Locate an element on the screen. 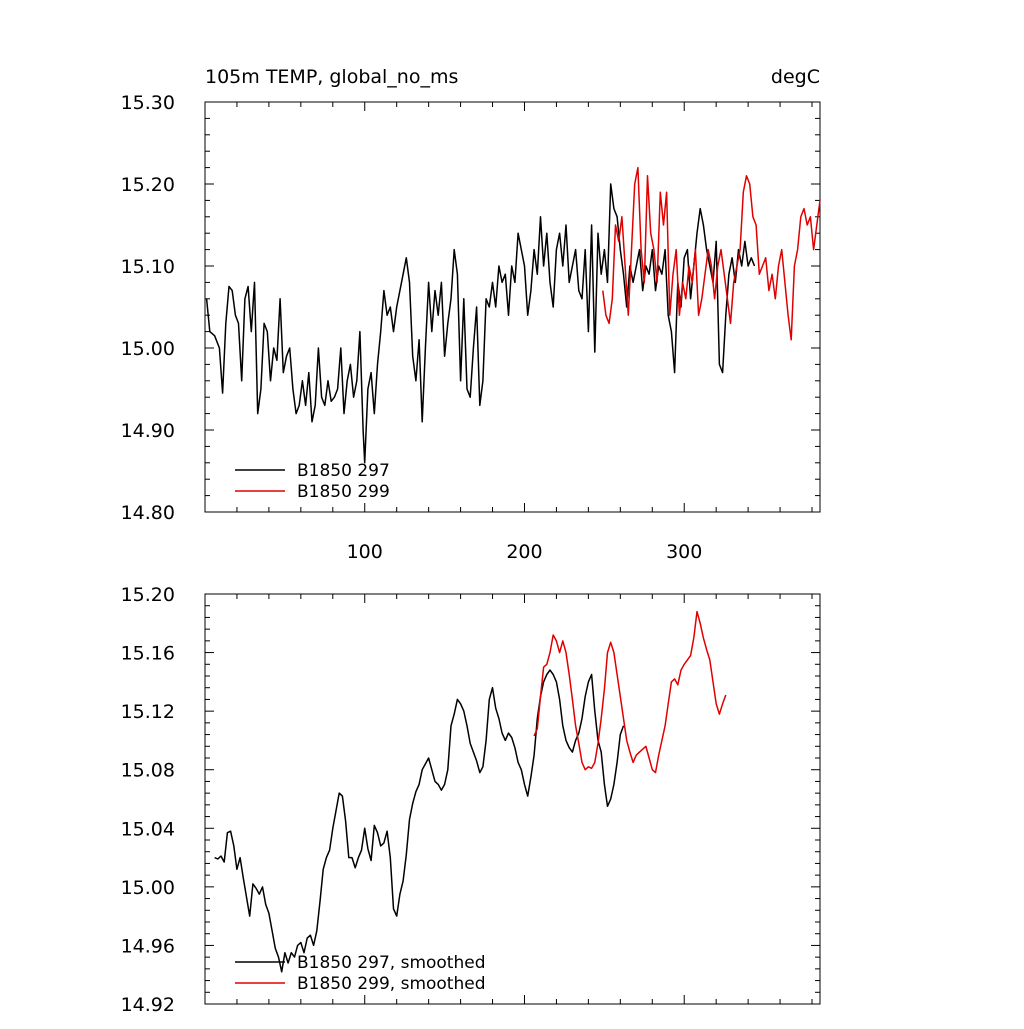 Image resolution: width=1024 pixels, height=1029 pixels. y-tick-label-bottom: 14.92 is located at coordinates (148, 1005).